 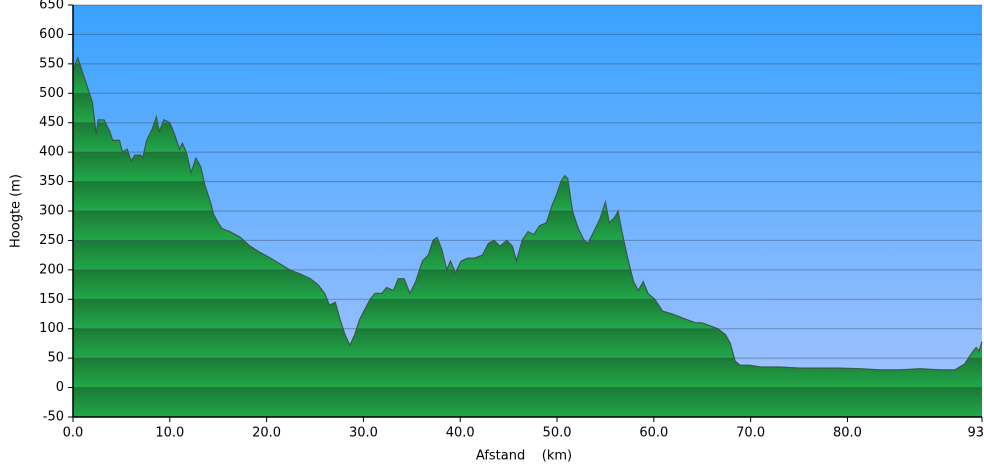 I want to click on x-tick-label: 0.0, so click(x=73, y=433).